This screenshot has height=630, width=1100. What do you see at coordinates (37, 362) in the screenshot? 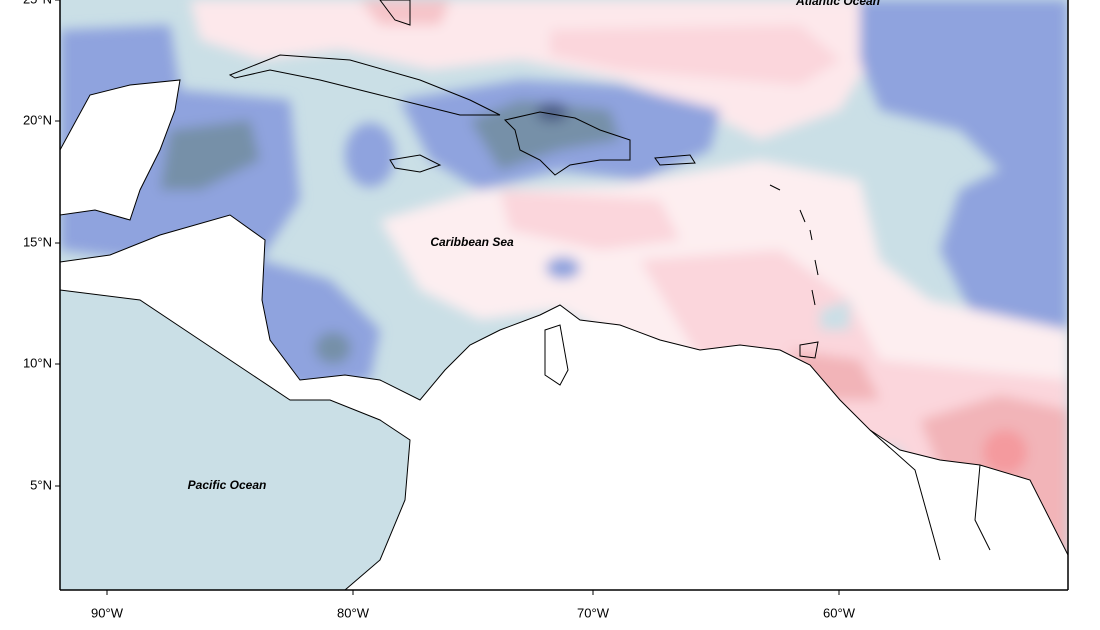
I see `lat-tick-label: 10°N` at bounding box center [37, 362].